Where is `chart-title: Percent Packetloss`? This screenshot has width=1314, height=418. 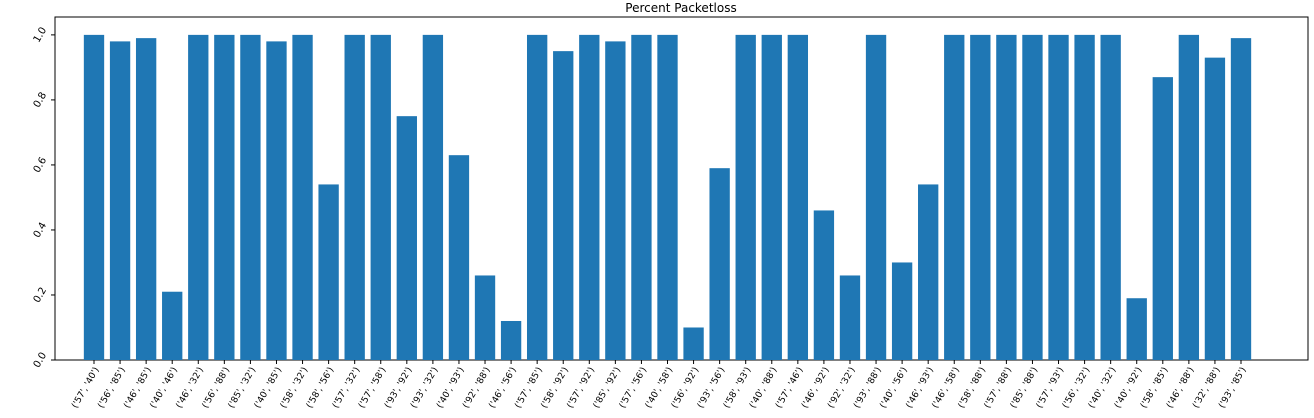
chart-title: Percent Packetloss is located at coordinates (680, 8).